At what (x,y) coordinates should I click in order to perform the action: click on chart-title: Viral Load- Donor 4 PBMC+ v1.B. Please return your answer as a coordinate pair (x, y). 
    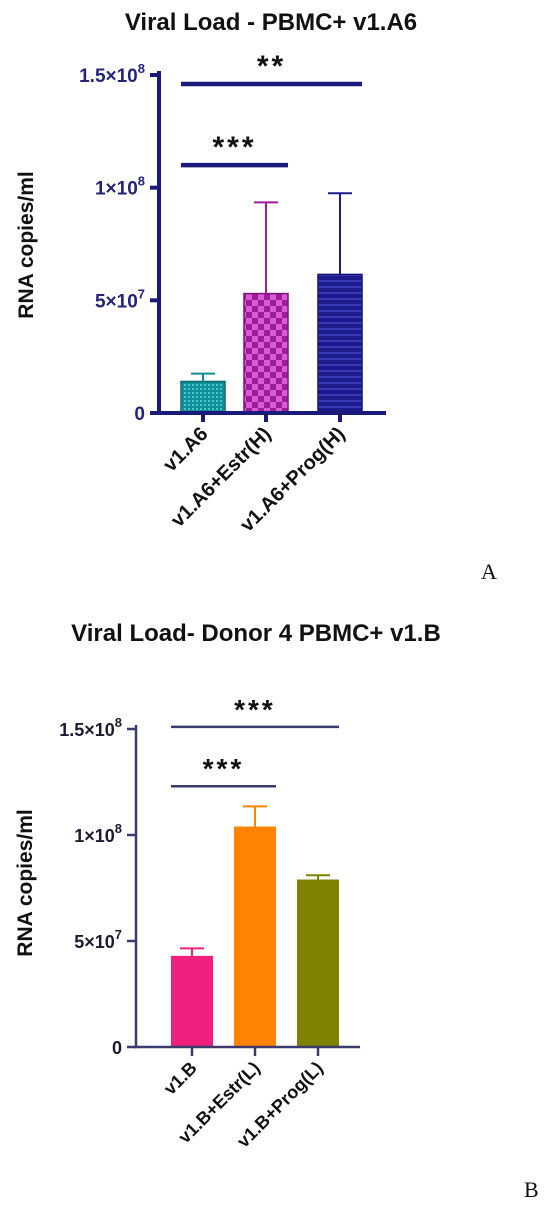
    Looking at the image, I should click on (256, 633).